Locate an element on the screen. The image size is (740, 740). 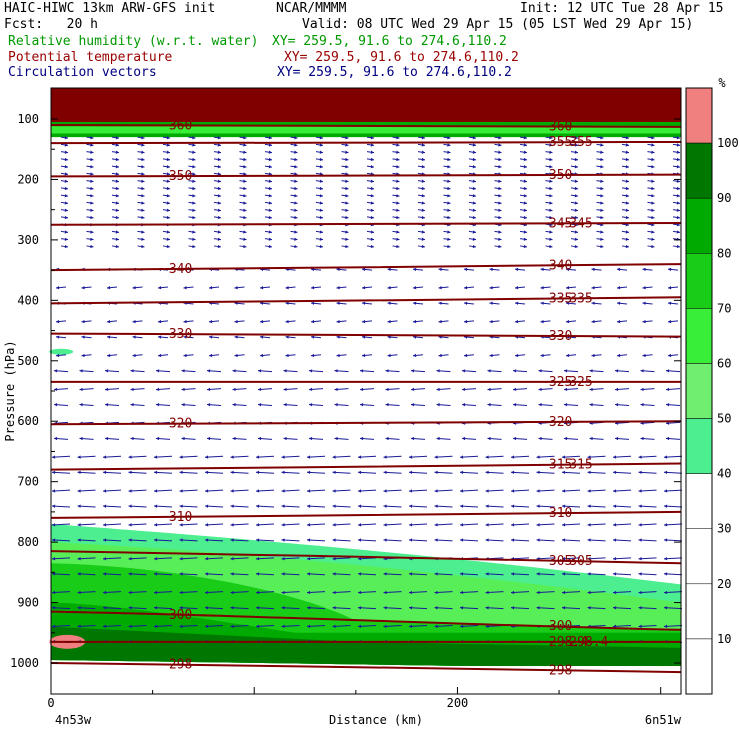
colorbar-frame is located at coordinates (699, 391).